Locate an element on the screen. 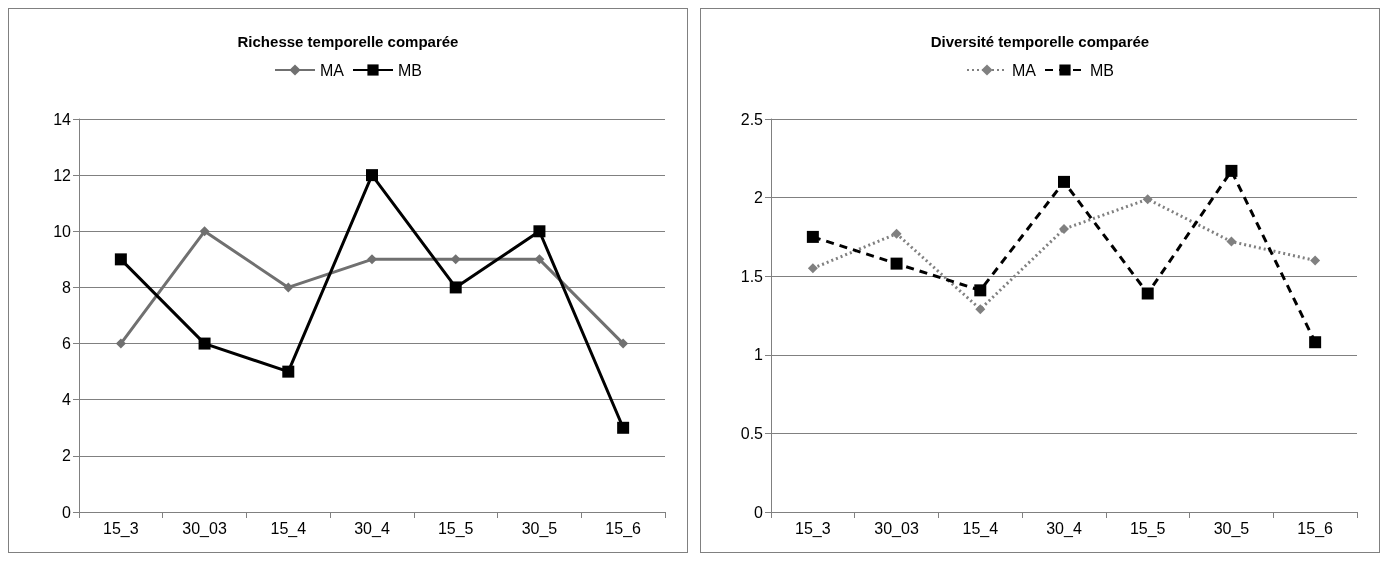 This screenshot has height=565, width=1398. chart-title: Richesse temporelle comparée is located at coordinates (348, 41).